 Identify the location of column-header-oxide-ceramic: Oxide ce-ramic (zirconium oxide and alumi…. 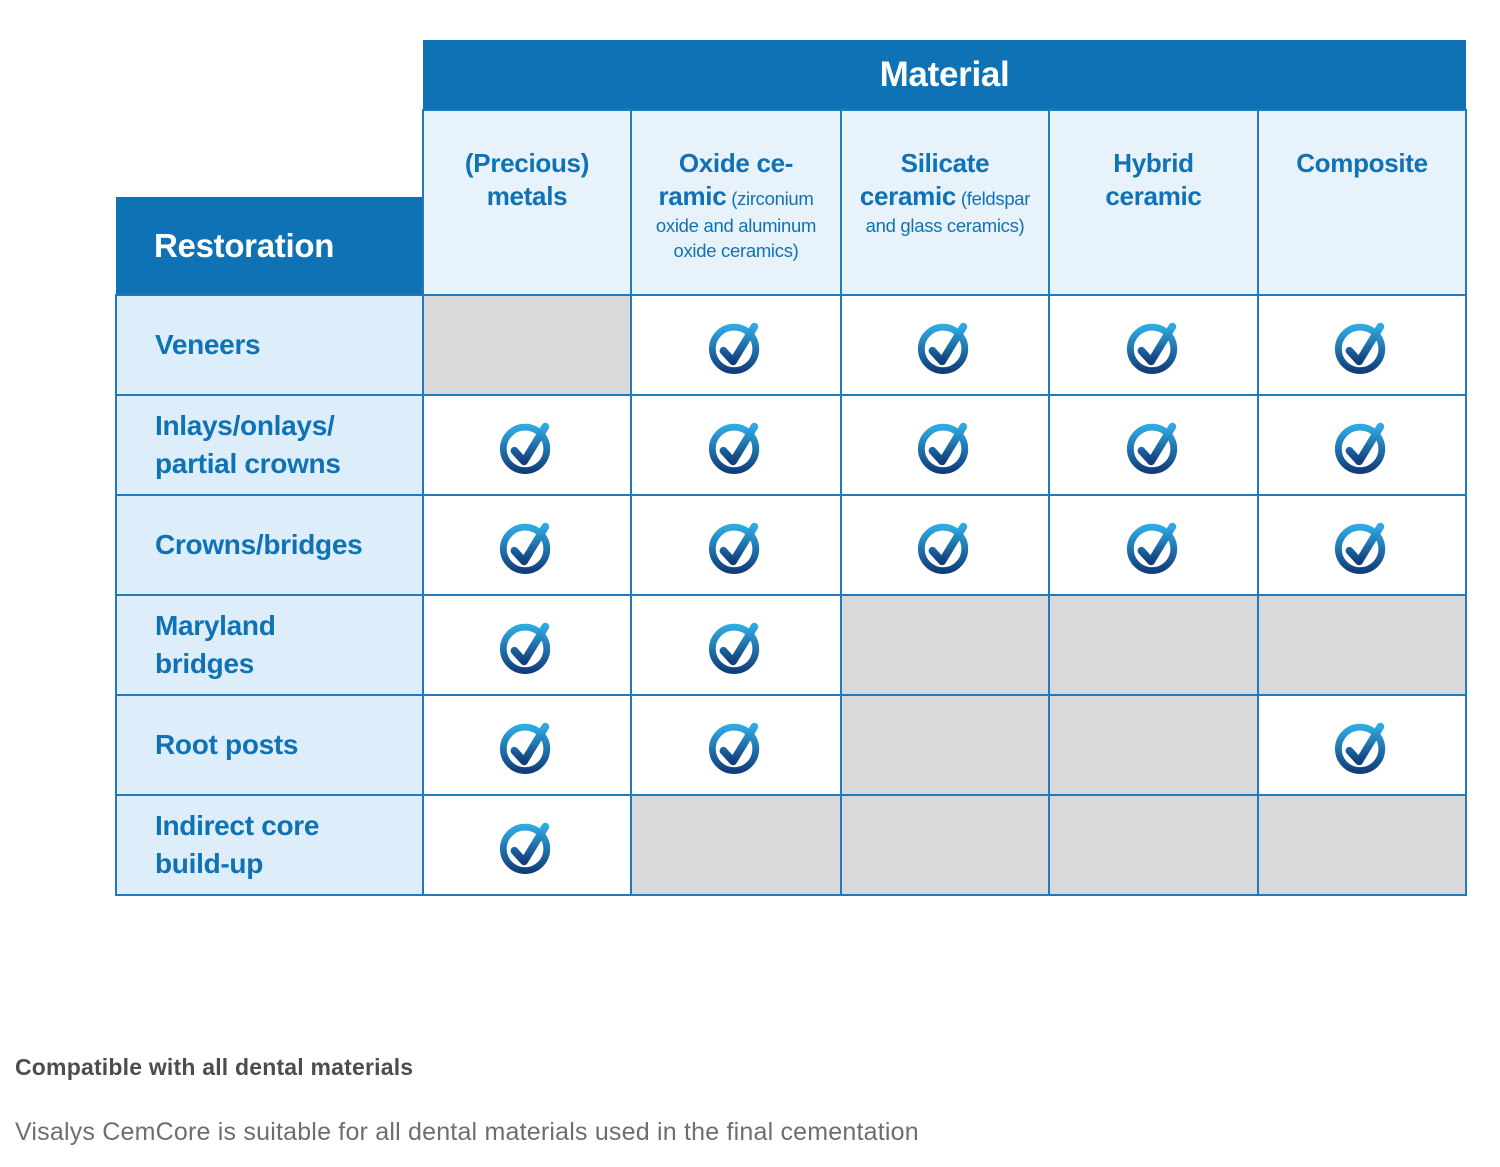
(736, 202).